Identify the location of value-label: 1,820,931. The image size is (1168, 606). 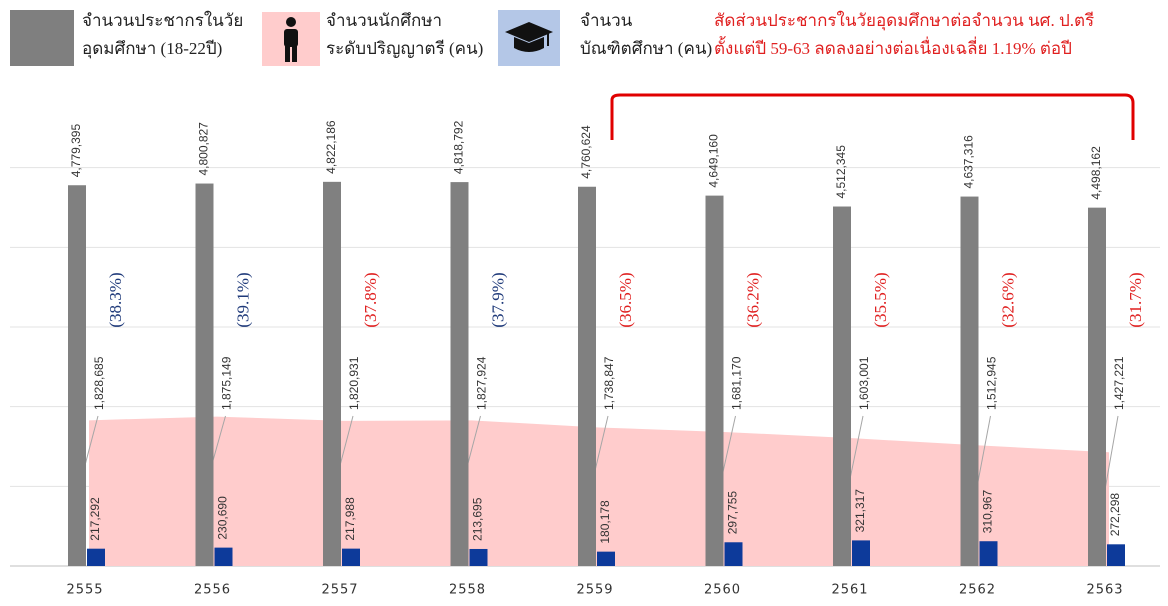
(354, 383).